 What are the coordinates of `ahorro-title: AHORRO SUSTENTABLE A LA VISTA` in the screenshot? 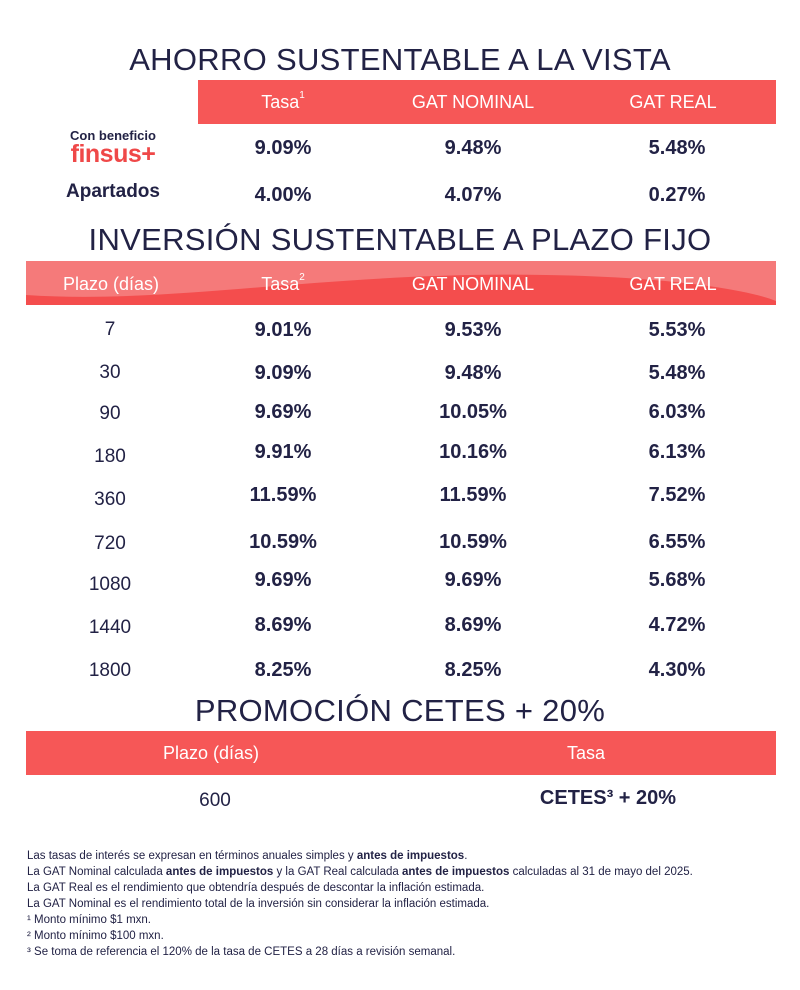 It's located at (400, 59).